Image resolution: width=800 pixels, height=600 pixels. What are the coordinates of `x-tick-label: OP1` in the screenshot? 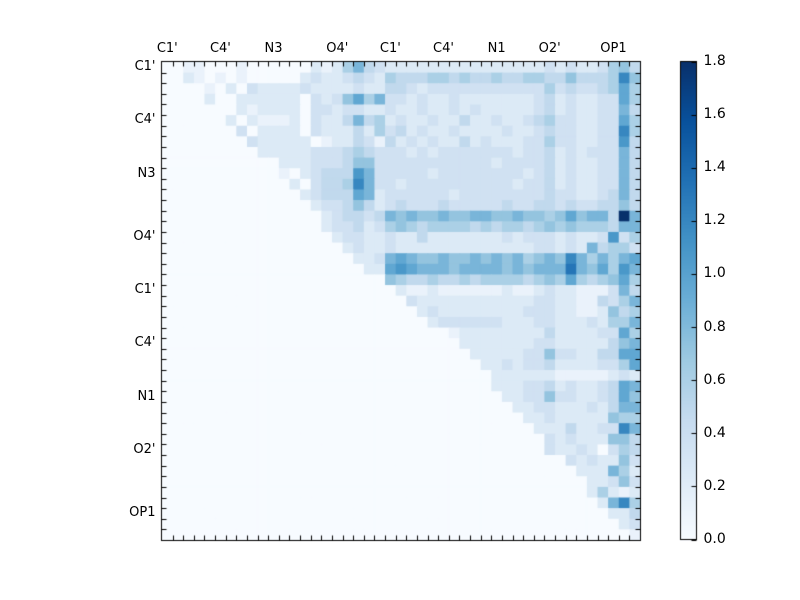 It's located at (613, 48).